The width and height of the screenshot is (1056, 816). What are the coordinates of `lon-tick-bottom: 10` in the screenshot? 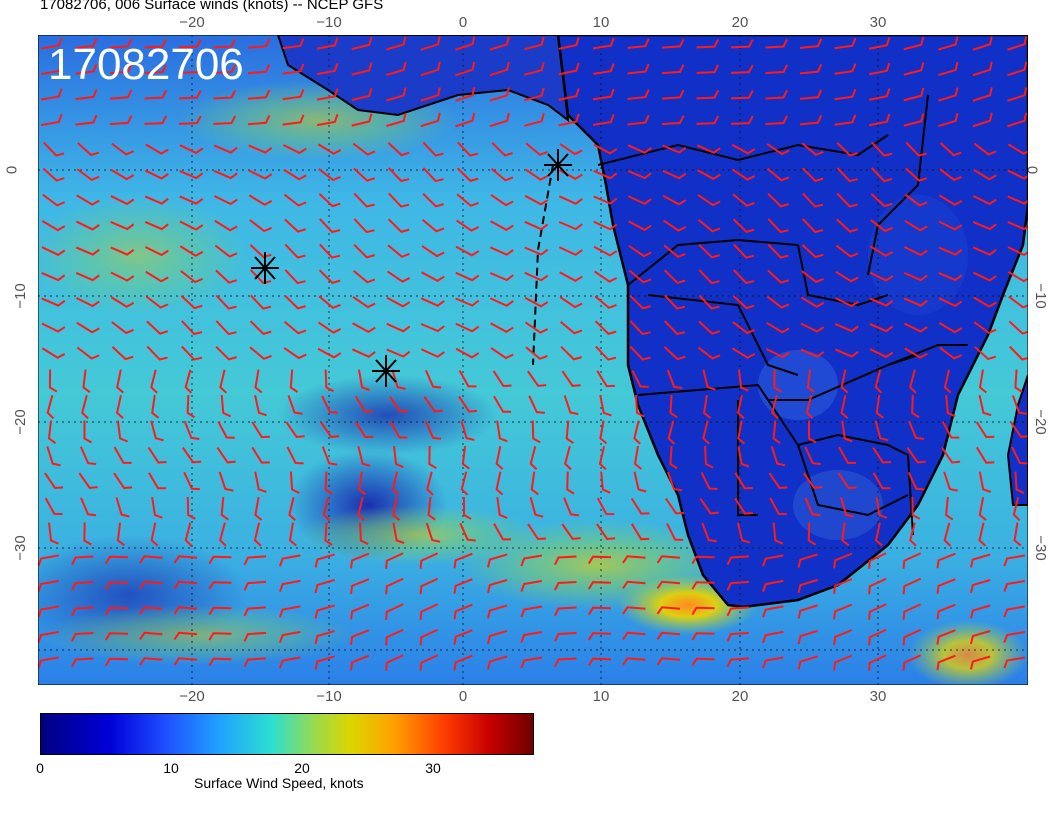 It's located at (601, 696).